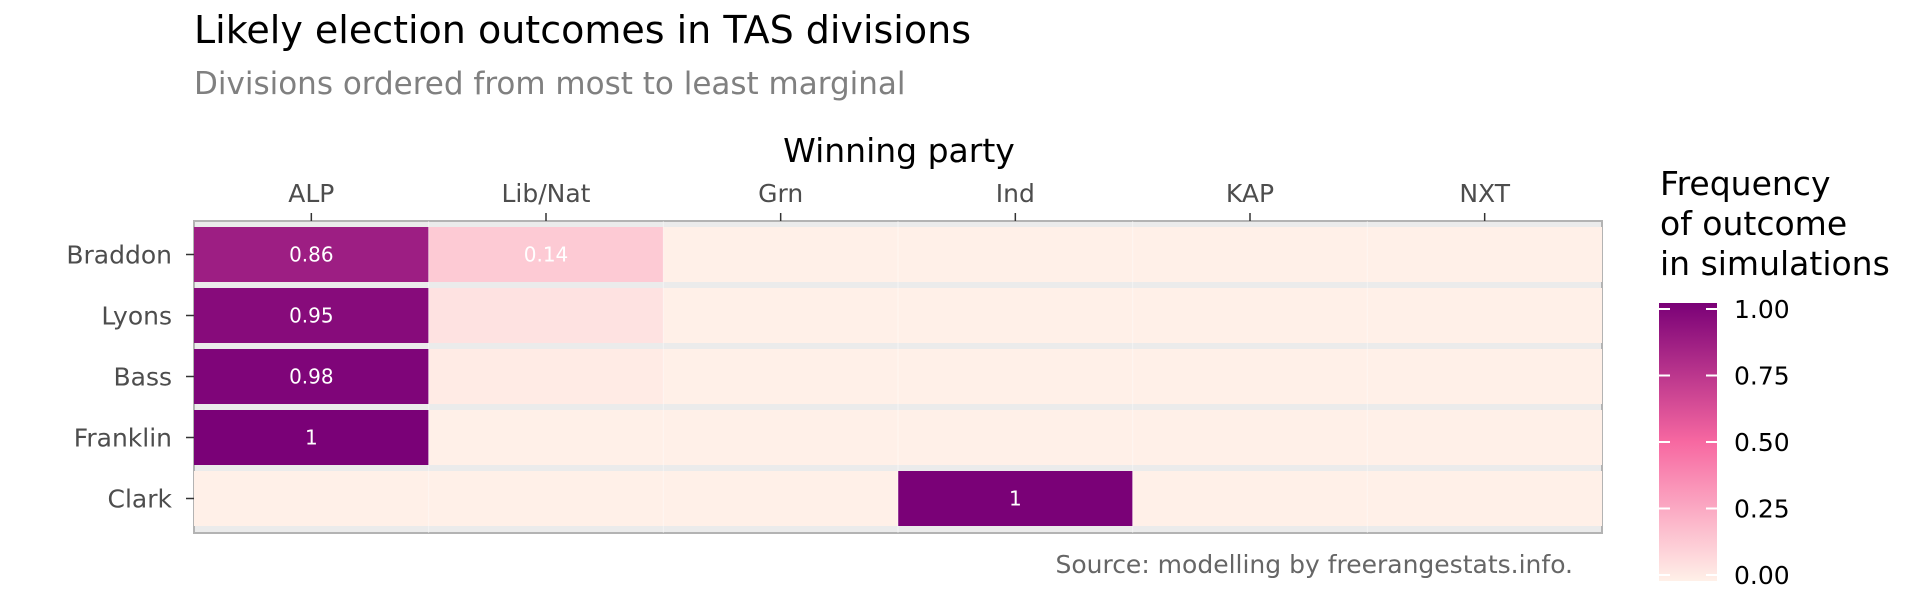  I want to click on legend-title-line: in simulations, so click(1775, 263).